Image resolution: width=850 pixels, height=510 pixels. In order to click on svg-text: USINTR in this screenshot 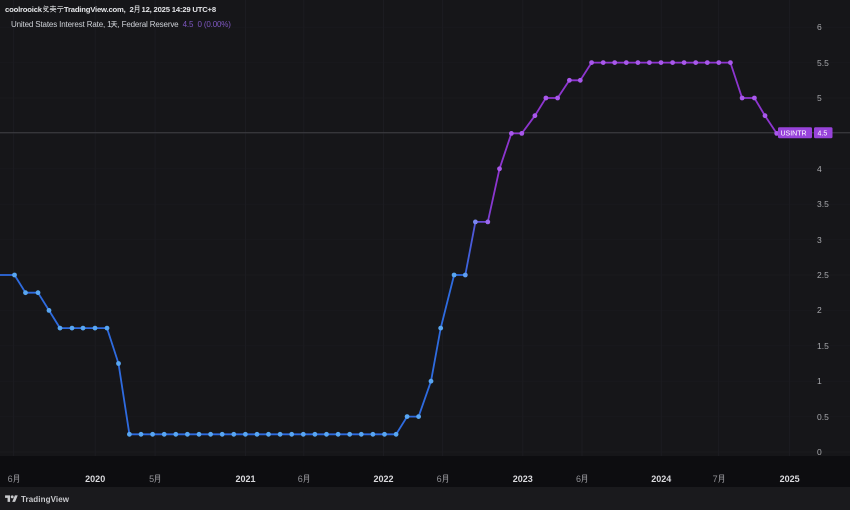, I will do `click(794, 134)`.